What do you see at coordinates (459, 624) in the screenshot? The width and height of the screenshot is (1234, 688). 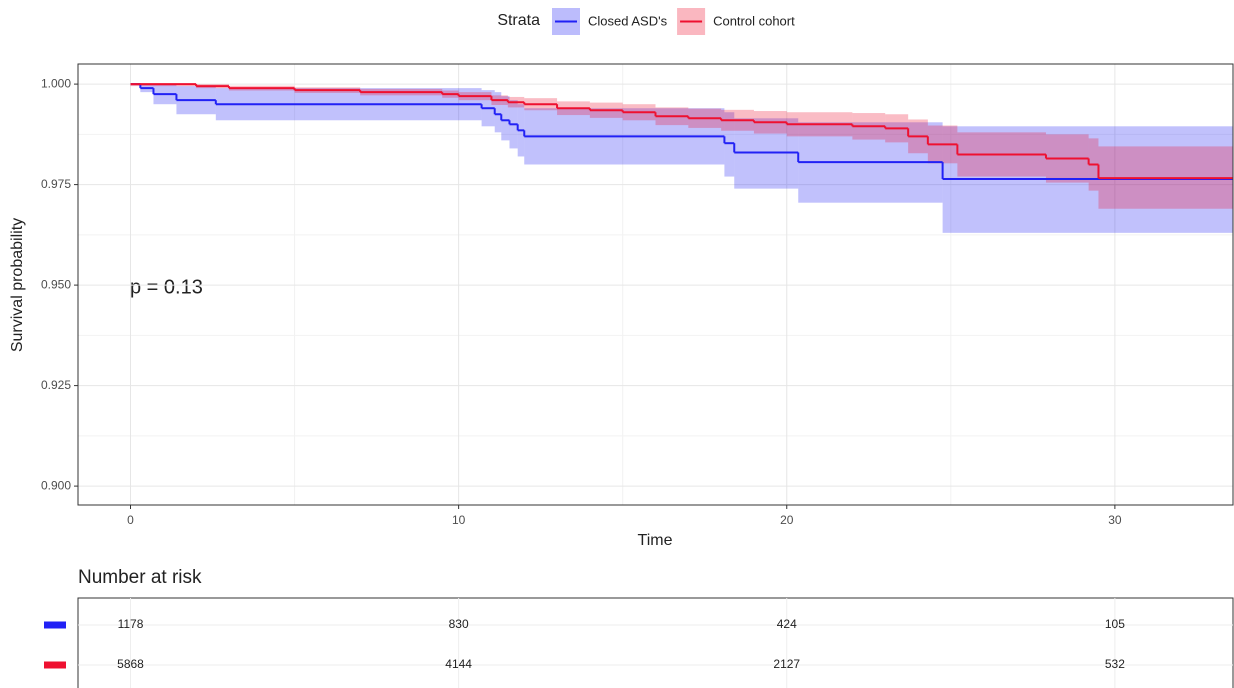 I see `risk-count: 830` at bounding box center [459, 624].